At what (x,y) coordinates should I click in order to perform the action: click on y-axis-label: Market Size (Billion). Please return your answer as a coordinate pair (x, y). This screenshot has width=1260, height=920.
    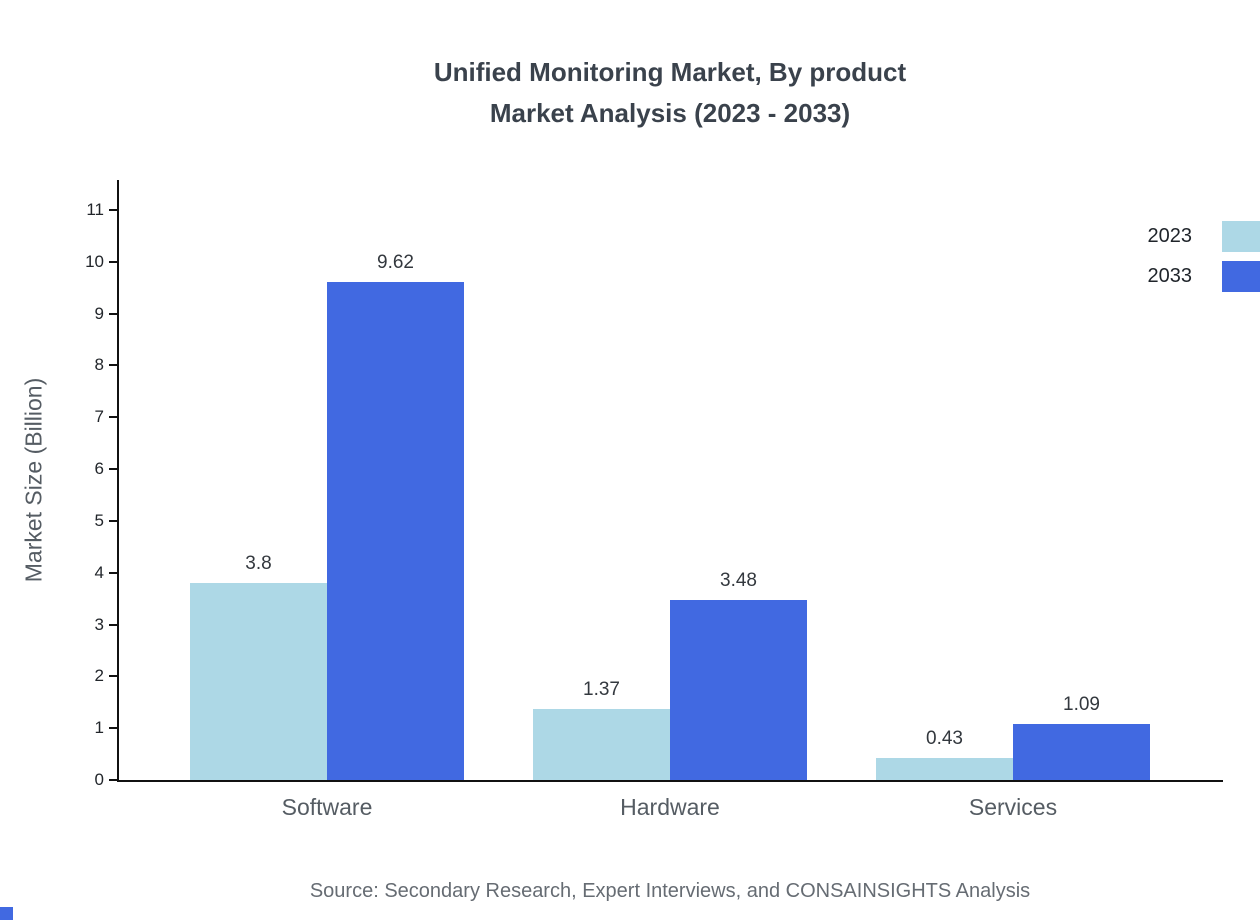
    Looking at the image, I should click on (33, 480).